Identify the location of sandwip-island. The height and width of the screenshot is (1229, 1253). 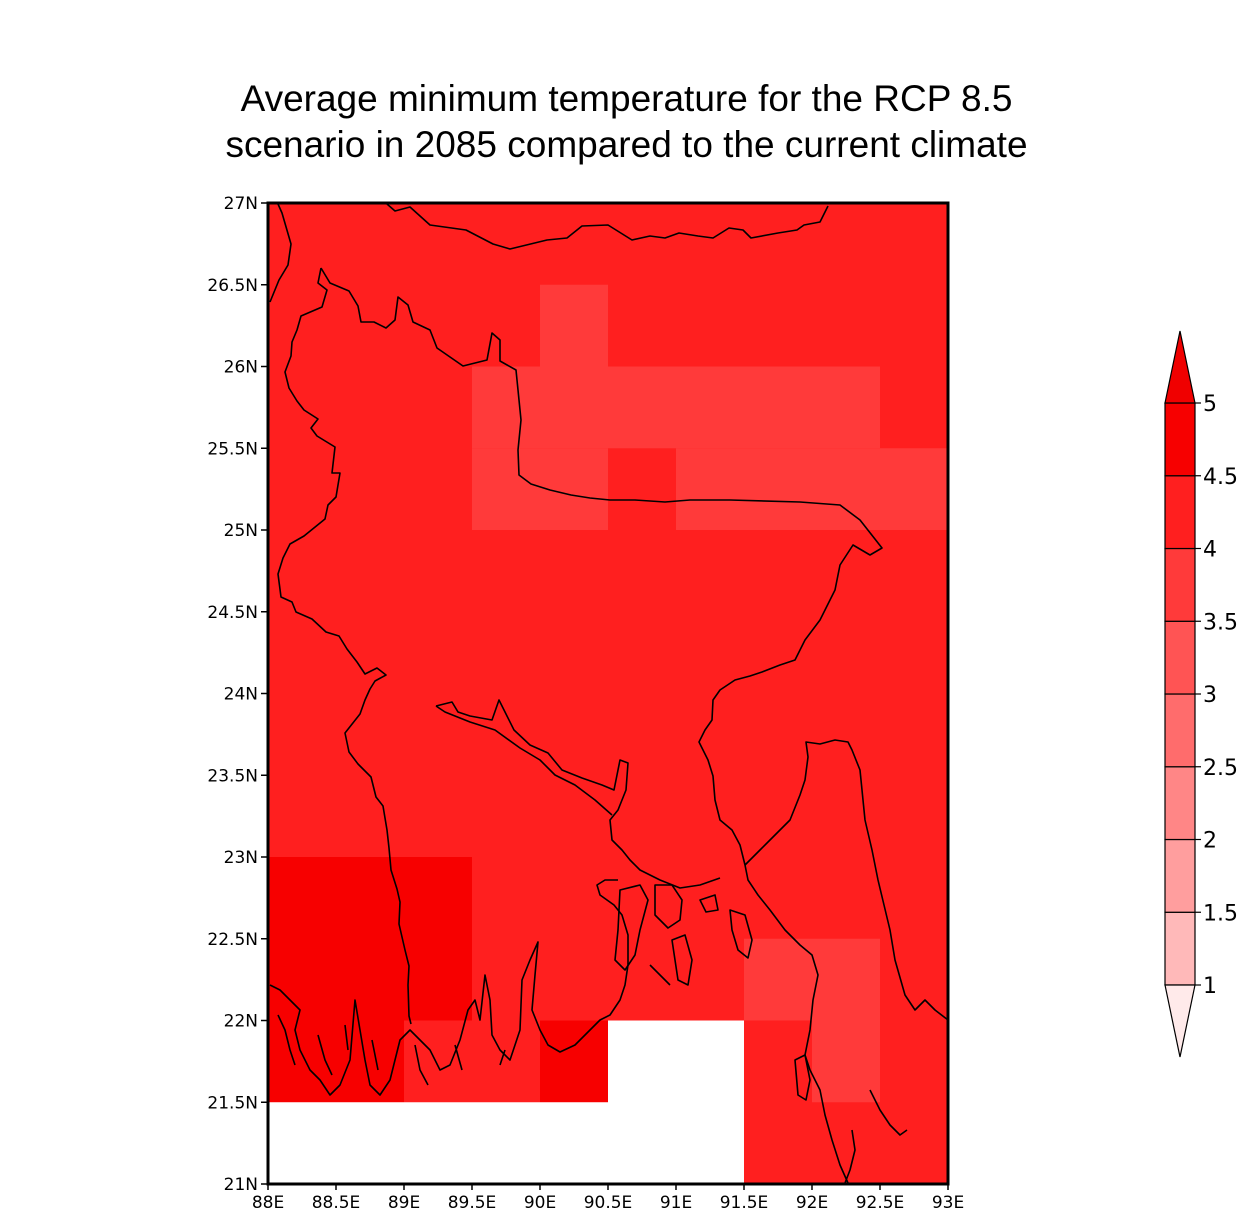
(802, 1077).